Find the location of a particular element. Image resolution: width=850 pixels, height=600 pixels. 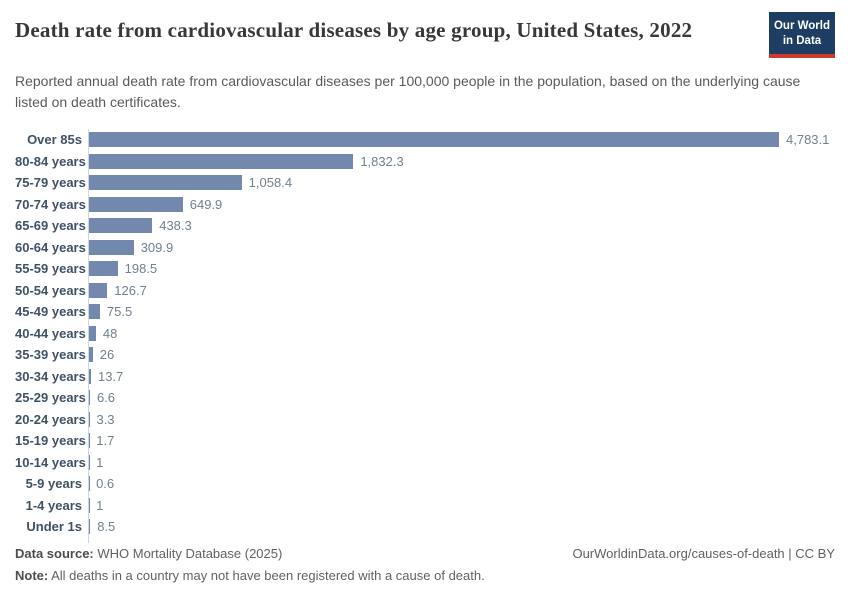

value-label: 126.7 is located at coordinates (130, 290).